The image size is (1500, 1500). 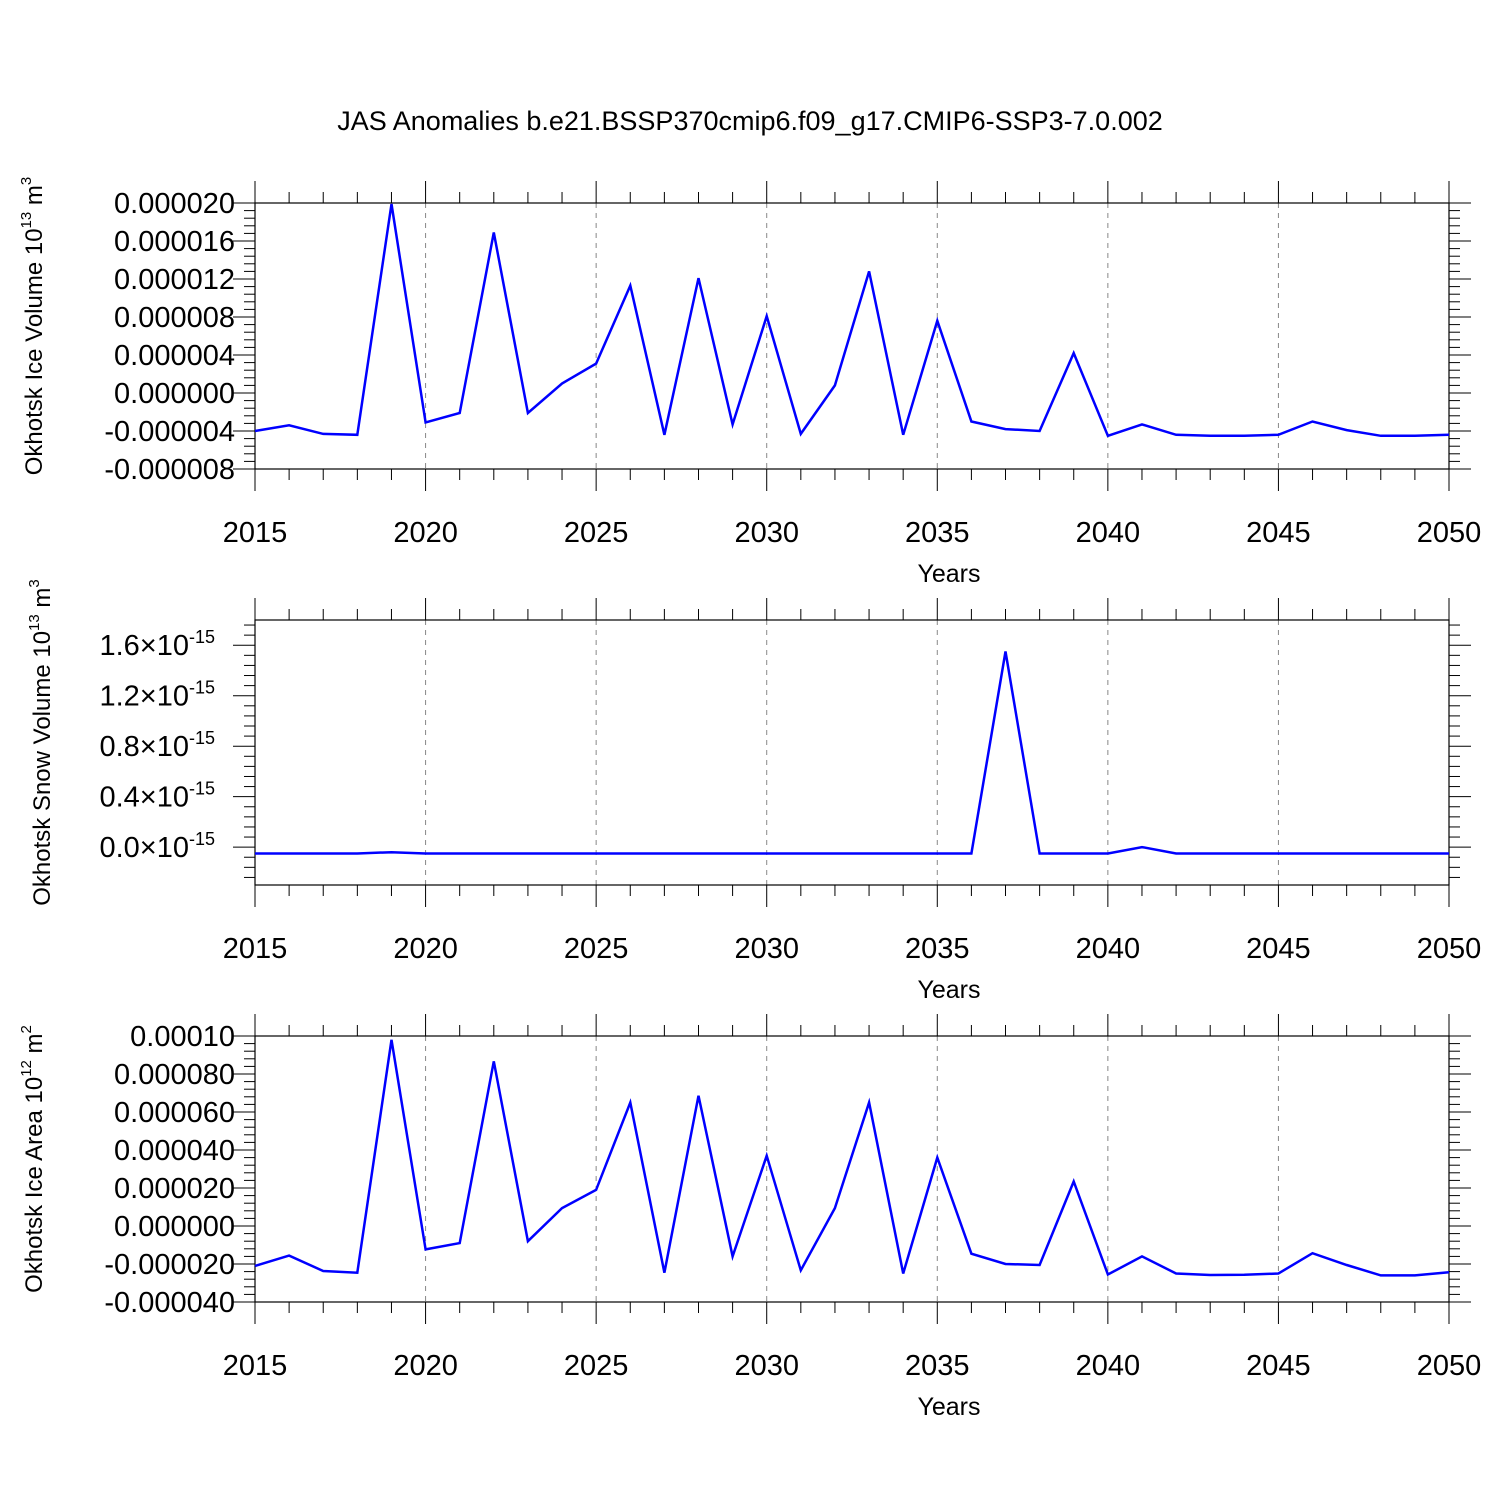 What do you see at coordinates (174, 1113) in the screenshot?
I see `y-tick-label: 0.000060` at bounding box center [174, 1113].